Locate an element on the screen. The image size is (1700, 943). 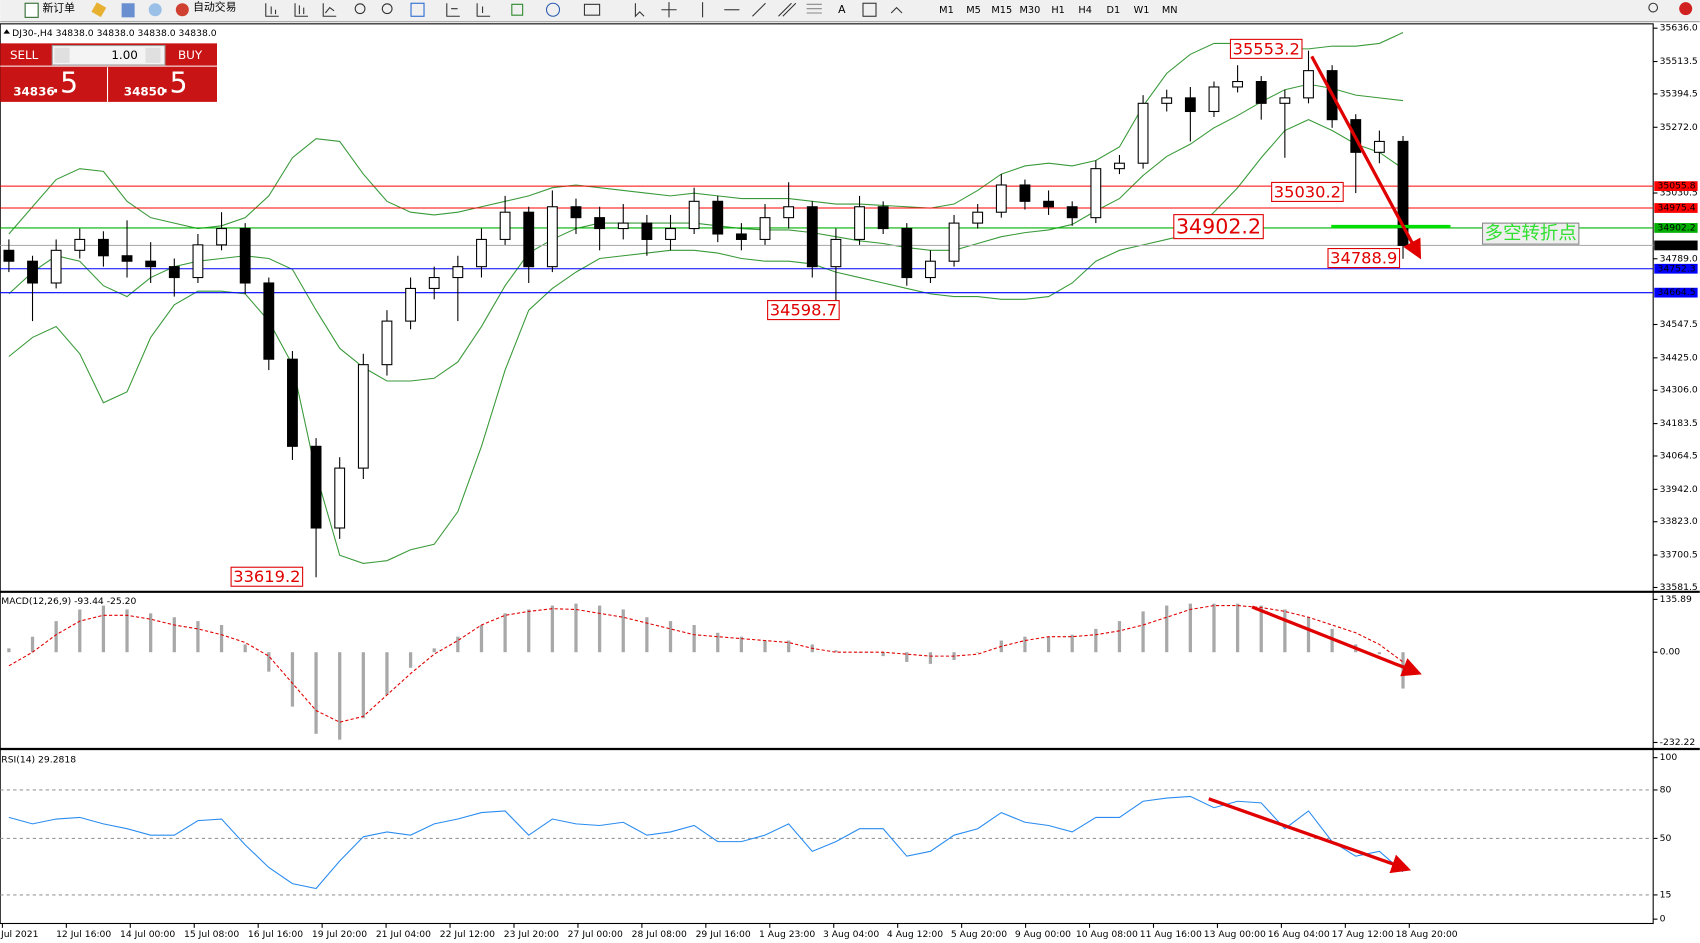
shift-icon is located at coordinates (483, 10).